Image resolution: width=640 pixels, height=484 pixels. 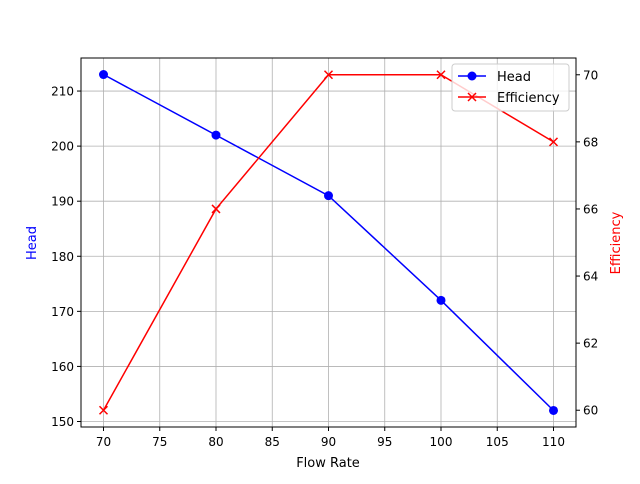 I want to click on y2-tick-label: 62, so click(x=590, y=344).